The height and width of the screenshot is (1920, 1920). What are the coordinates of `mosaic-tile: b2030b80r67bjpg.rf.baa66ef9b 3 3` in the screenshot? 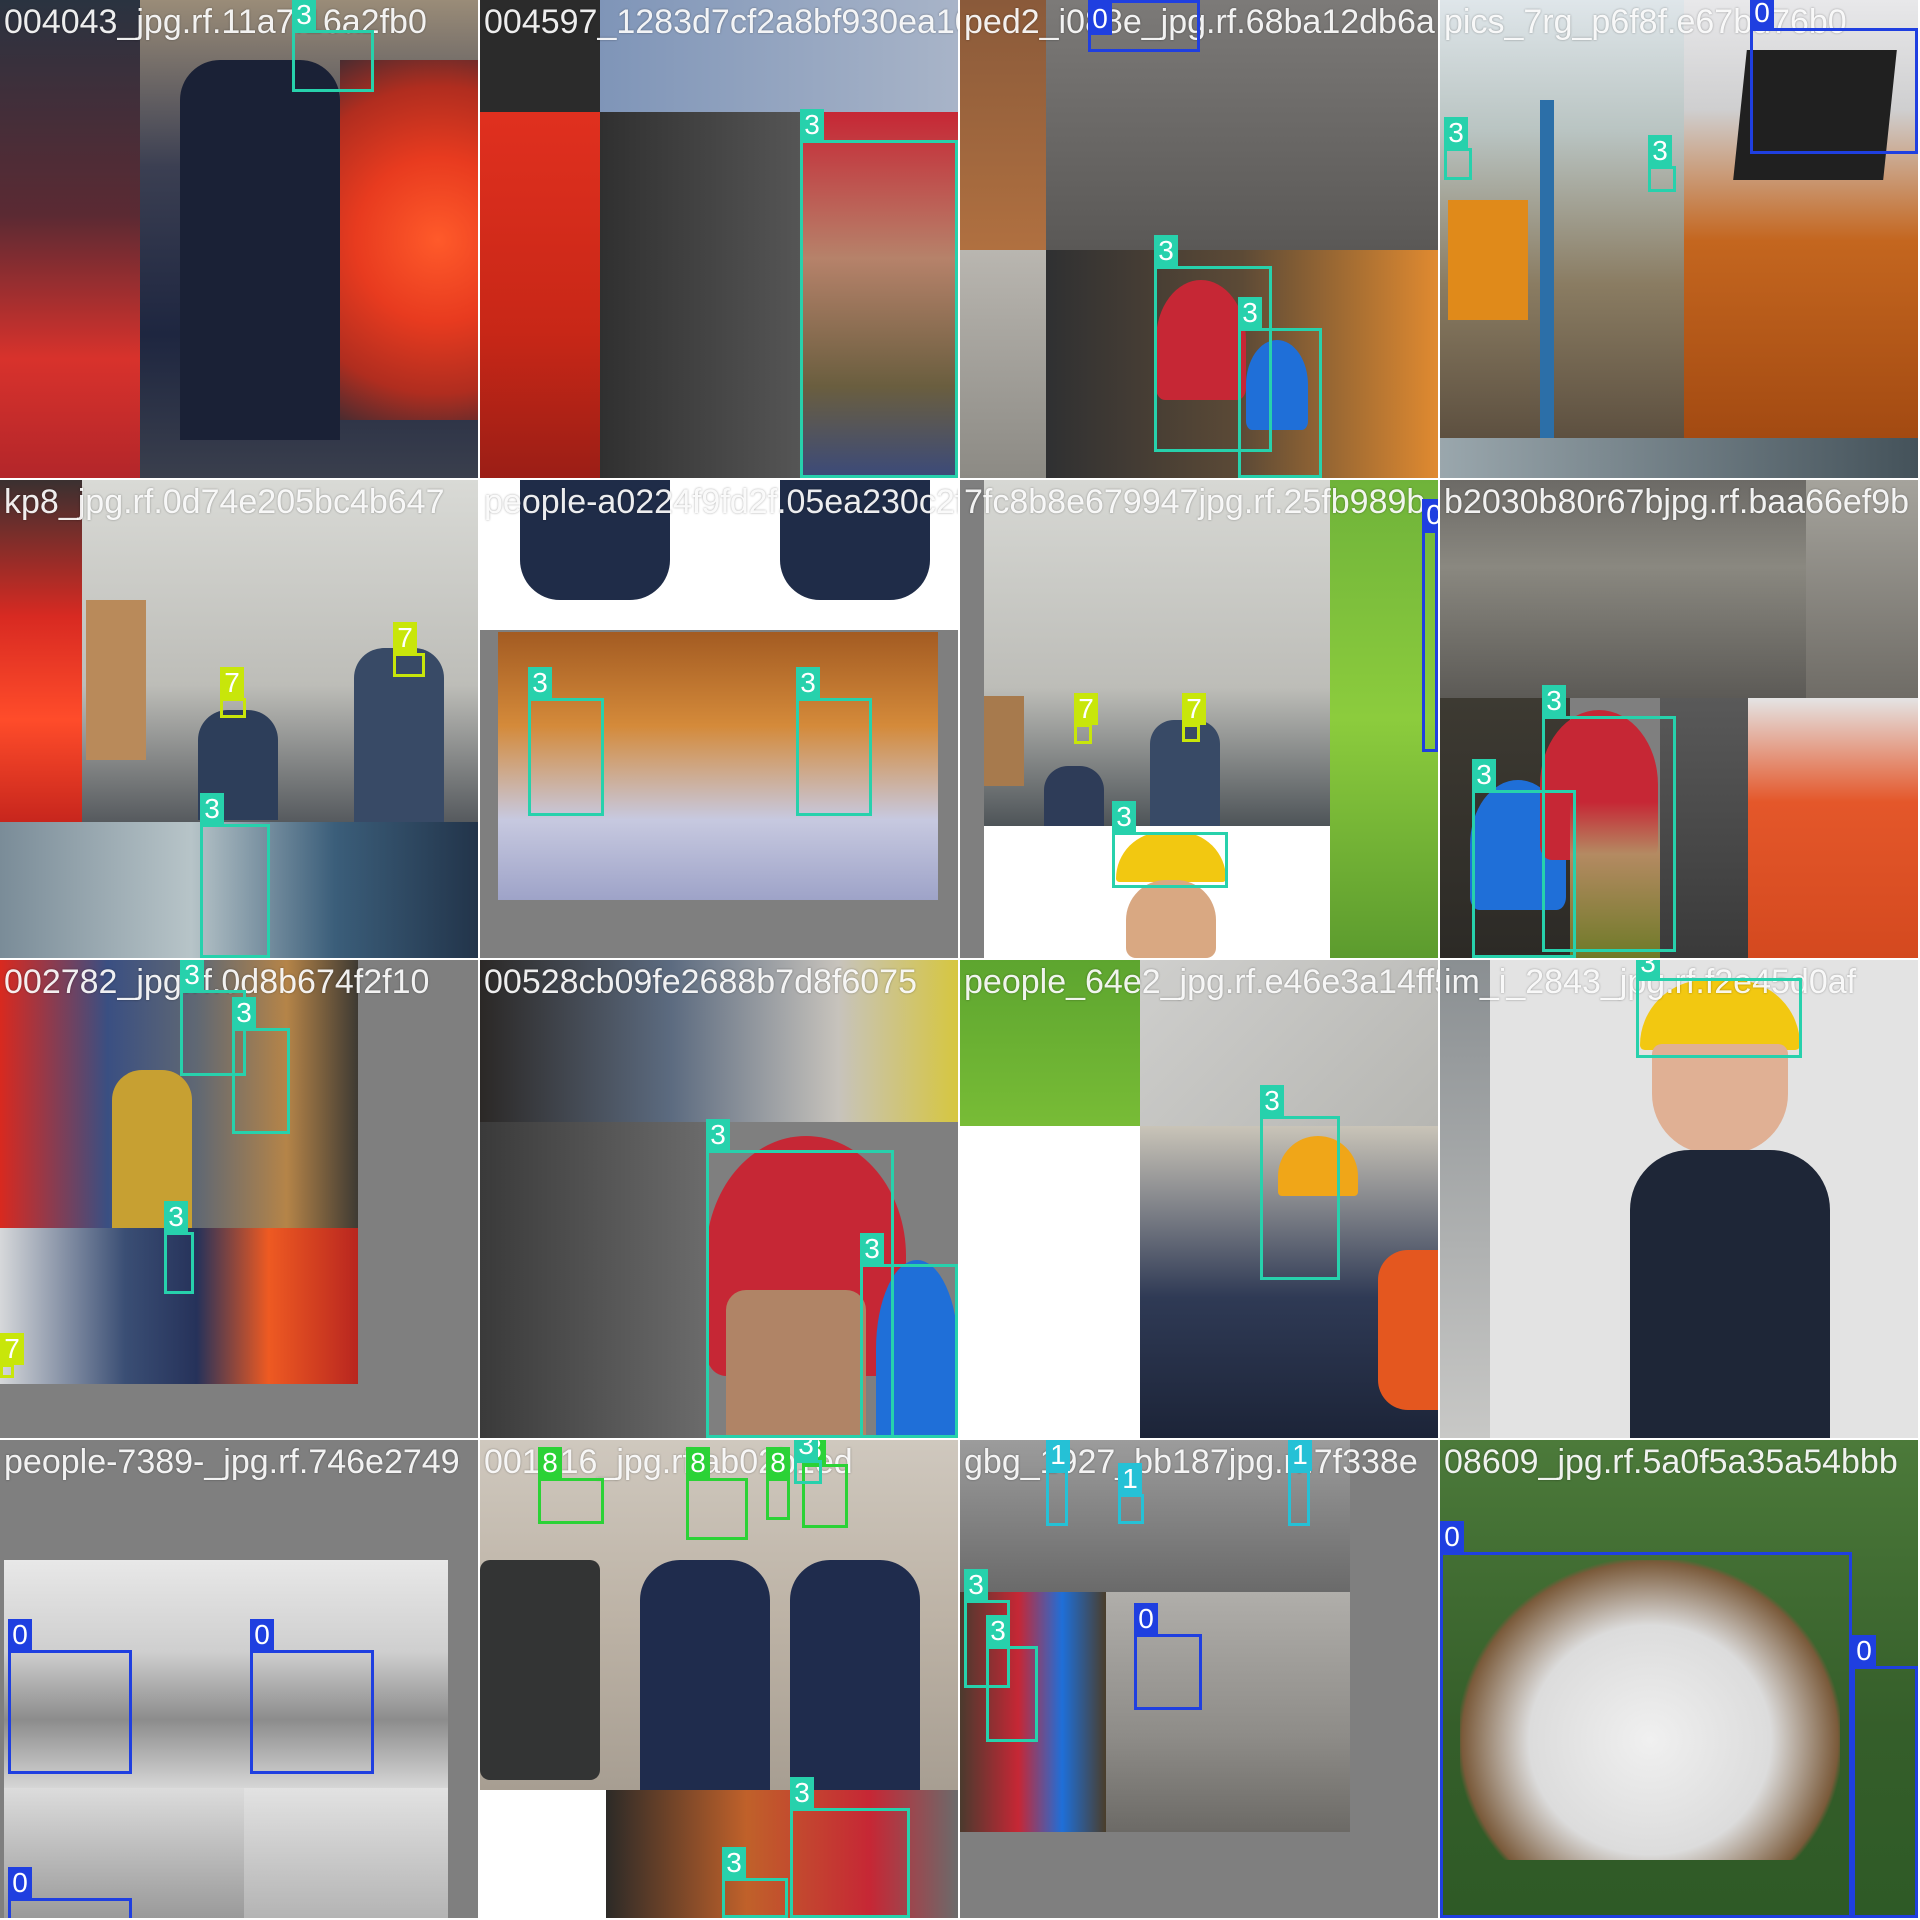 It's located at (1679, 719).